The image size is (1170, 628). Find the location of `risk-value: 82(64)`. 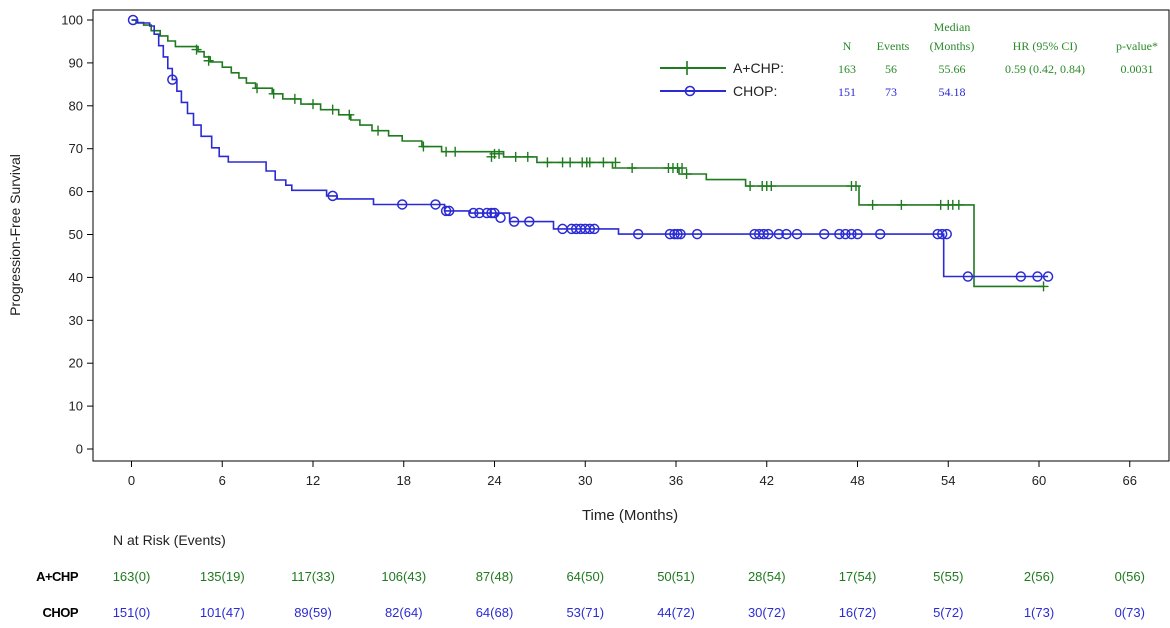

risk-value: 82(64) is located at coordinates (404, 612).